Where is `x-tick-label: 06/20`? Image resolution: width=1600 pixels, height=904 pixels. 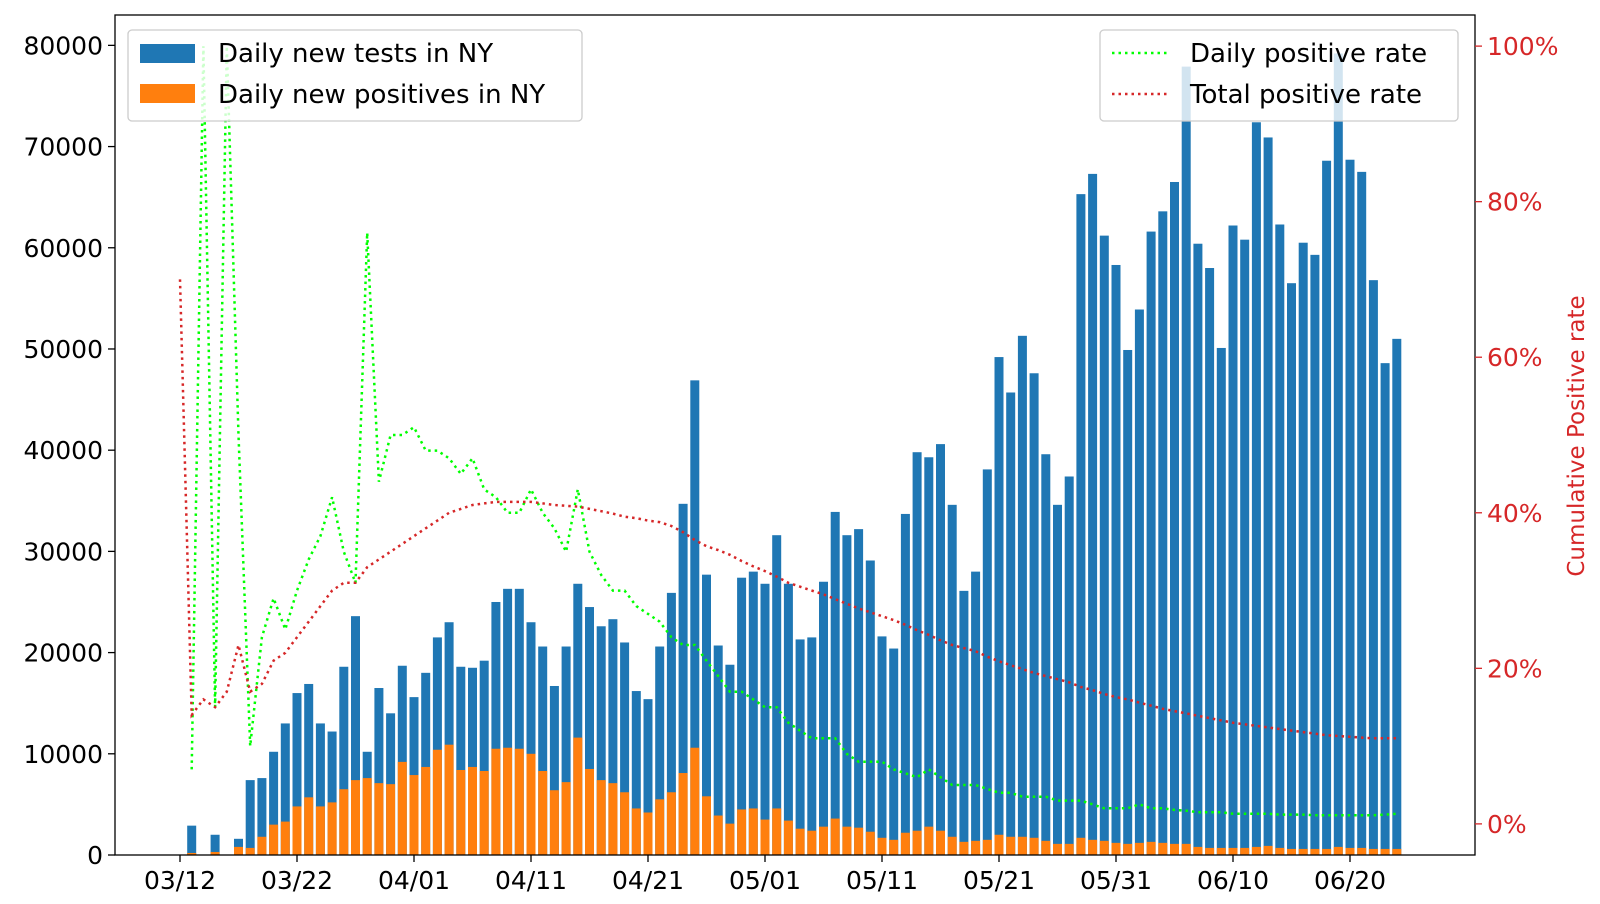 x-tick-label: 06/20 is located at coordinates (1350, 880).